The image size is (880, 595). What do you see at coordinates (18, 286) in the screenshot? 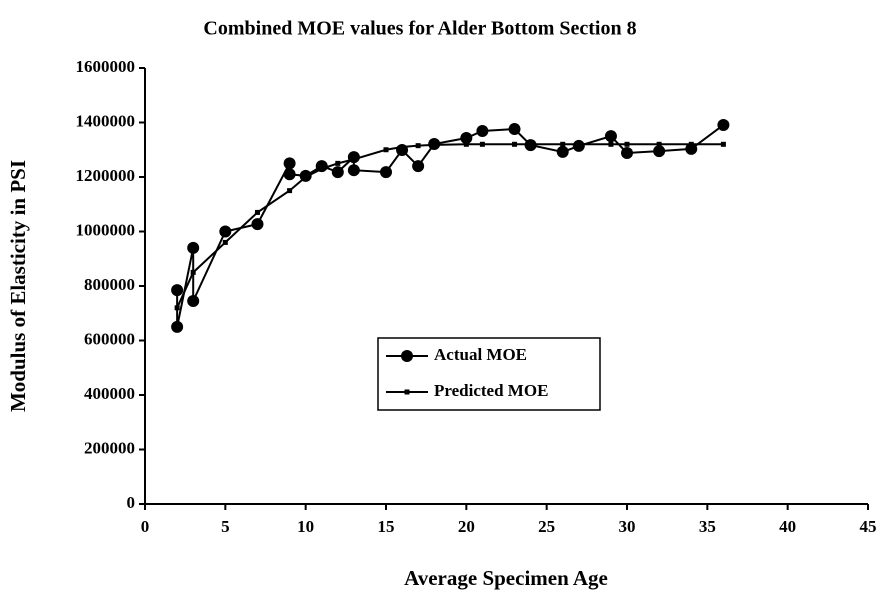
I see `y-axis-title: Modulus of Elasticity in PSI` at bounding box center [18, 286].